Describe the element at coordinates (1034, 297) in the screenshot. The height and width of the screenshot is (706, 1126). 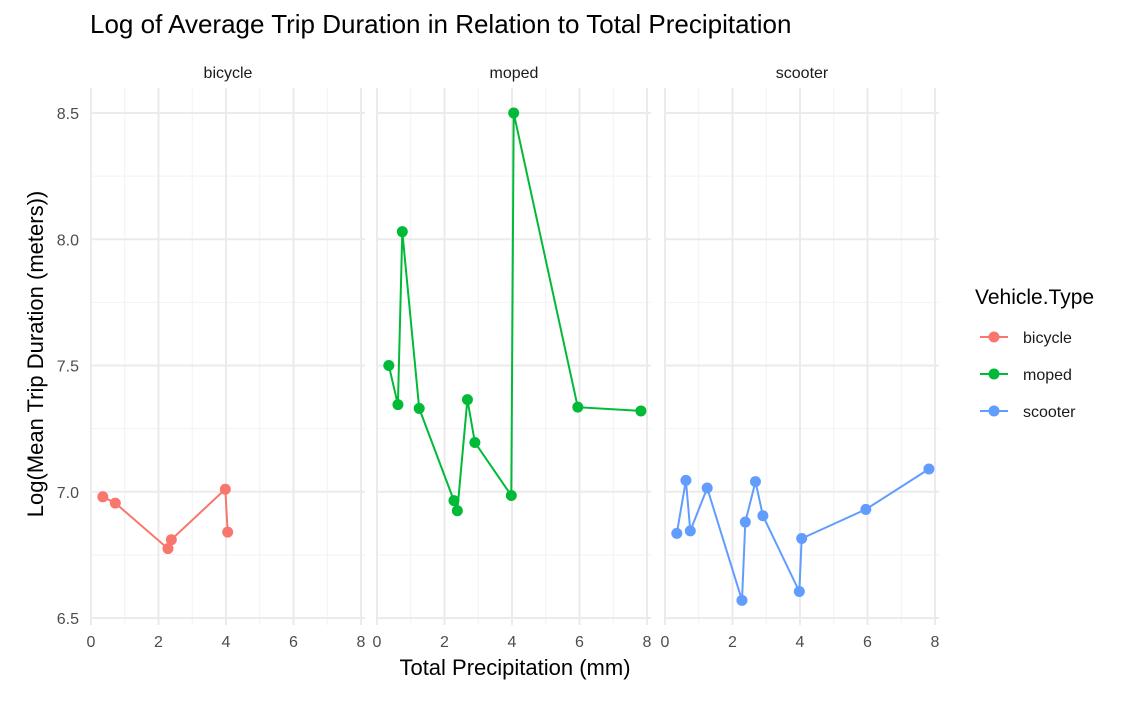
I see `legend-title: Vehicle.Type` at that location.